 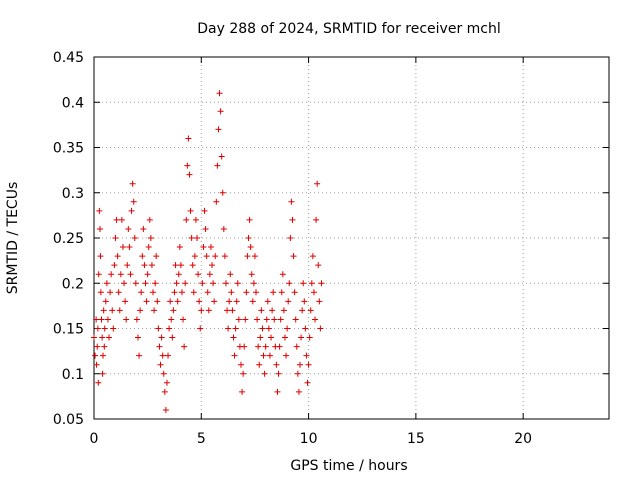 I want to click on y-tick-label: 0.35, so click(x=68, y=149).